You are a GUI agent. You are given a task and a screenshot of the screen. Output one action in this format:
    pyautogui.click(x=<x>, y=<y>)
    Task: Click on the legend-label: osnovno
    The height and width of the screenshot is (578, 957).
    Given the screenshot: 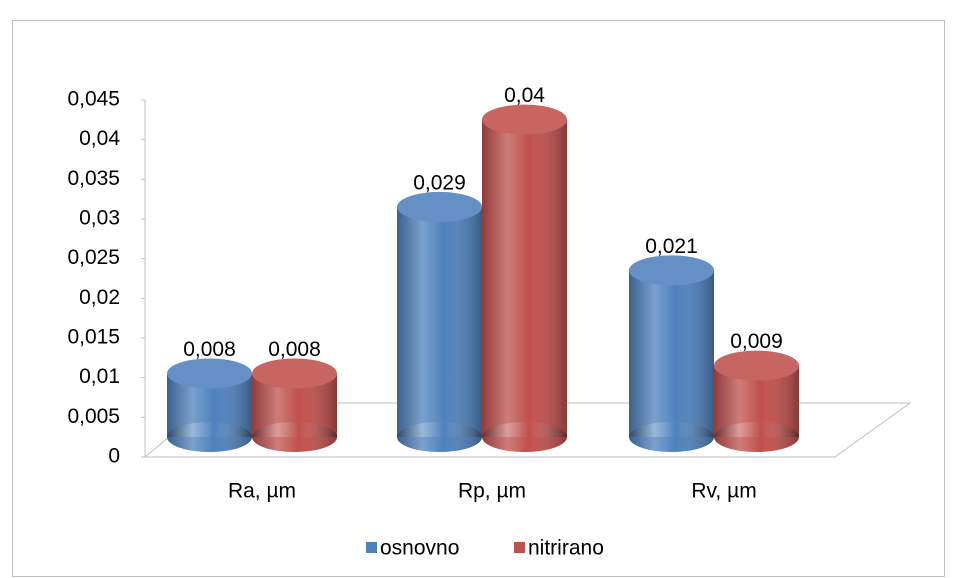 What is the action you would take?
    pyautogui.click(x=419, y=548)
    